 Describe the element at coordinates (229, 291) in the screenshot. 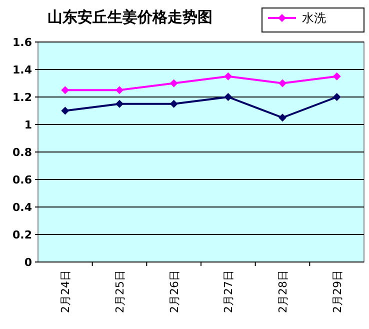

I see `x-tick-label: 2月27日` at that location.